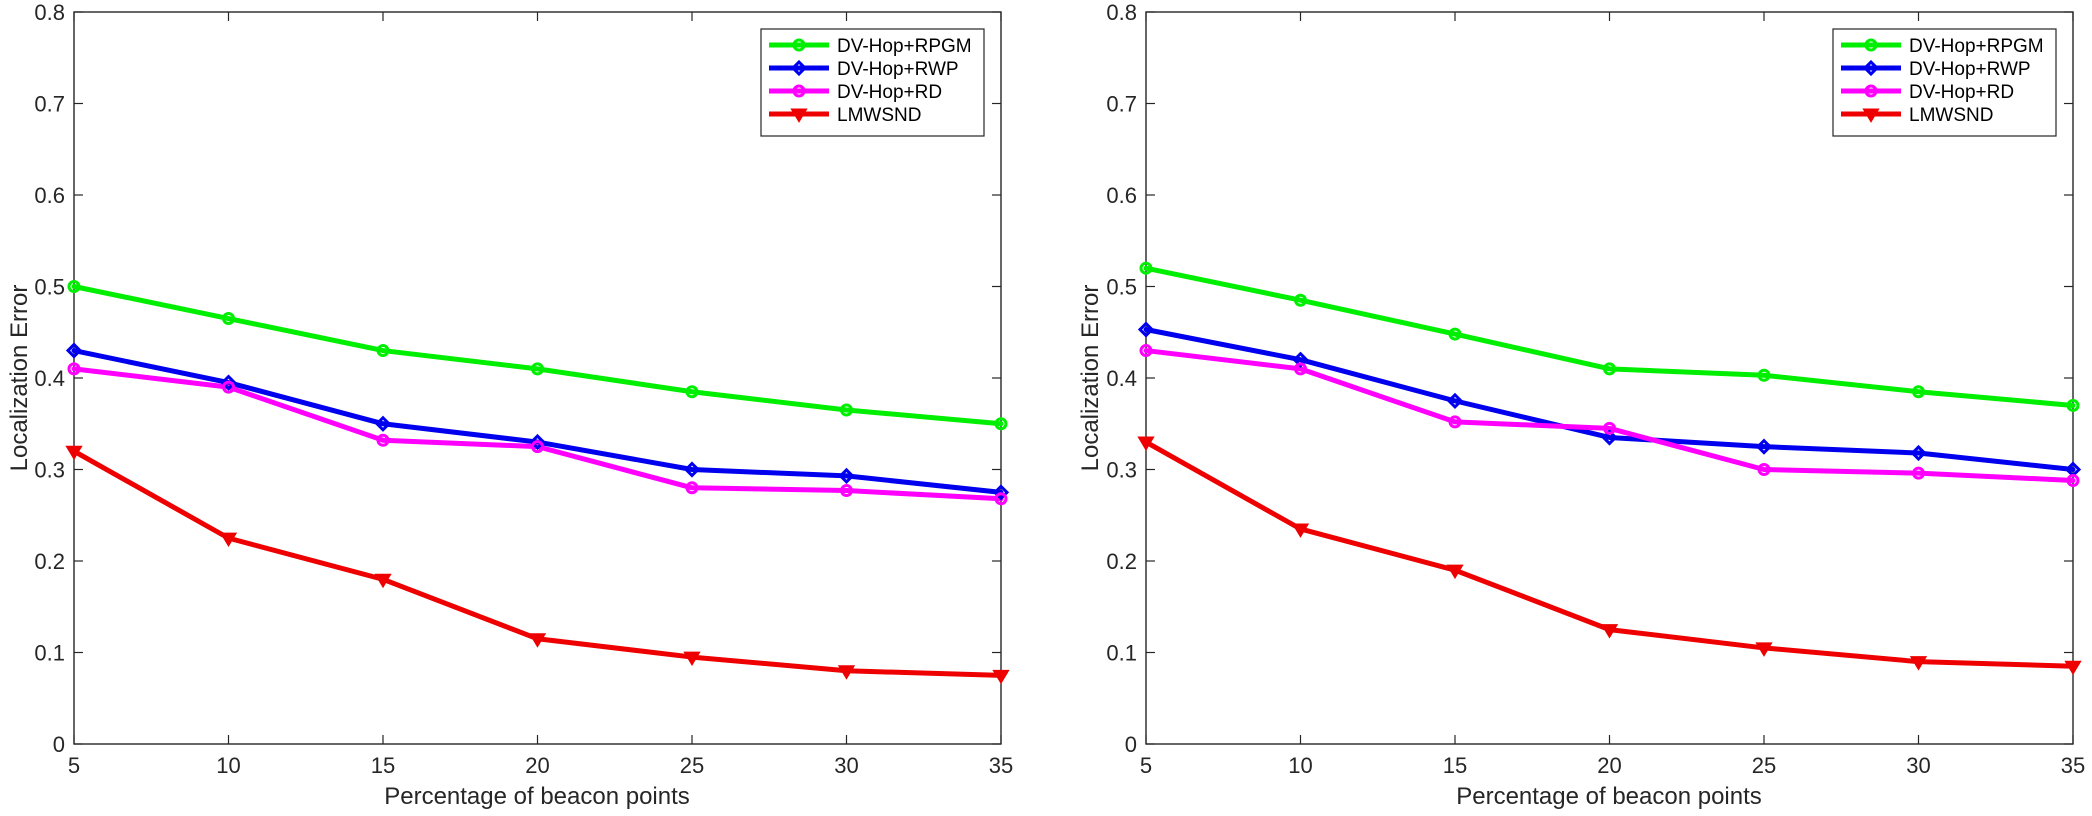 Image resolution: width=2092 pixels, height=816 pixels. I want to click on series-line-dv-hop-rd-right, so click(1609, 415).